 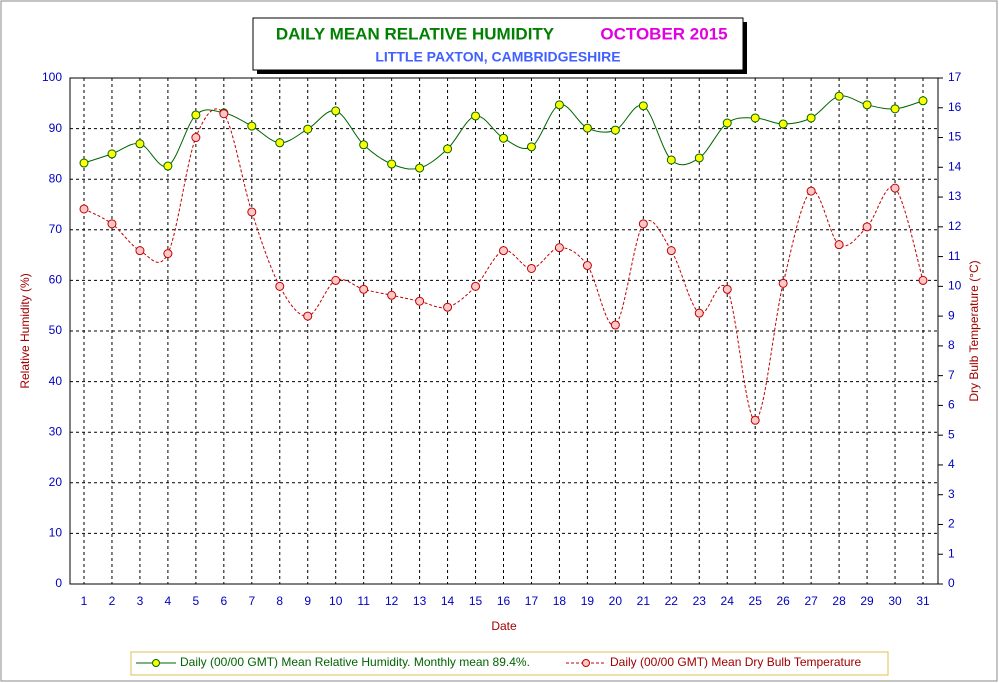 I want to click on x-tick-label: 3, so click(x=140, y=601).